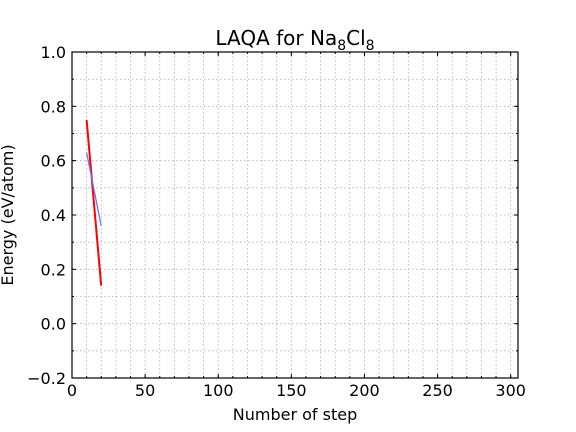 This screenshot has width=576, height=432. What do you see at coordinates (291, 390) in the screenshot?
I see `x-tick-label: 150` at bounding box center [291, 390].